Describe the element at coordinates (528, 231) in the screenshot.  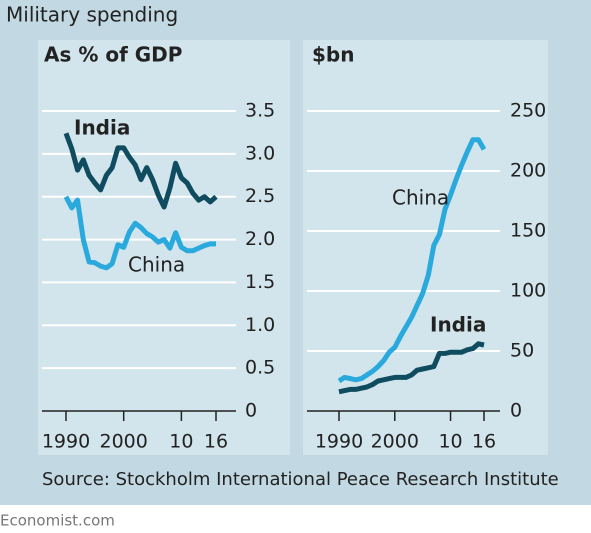
I see `y-tick-label: 150` at that location.